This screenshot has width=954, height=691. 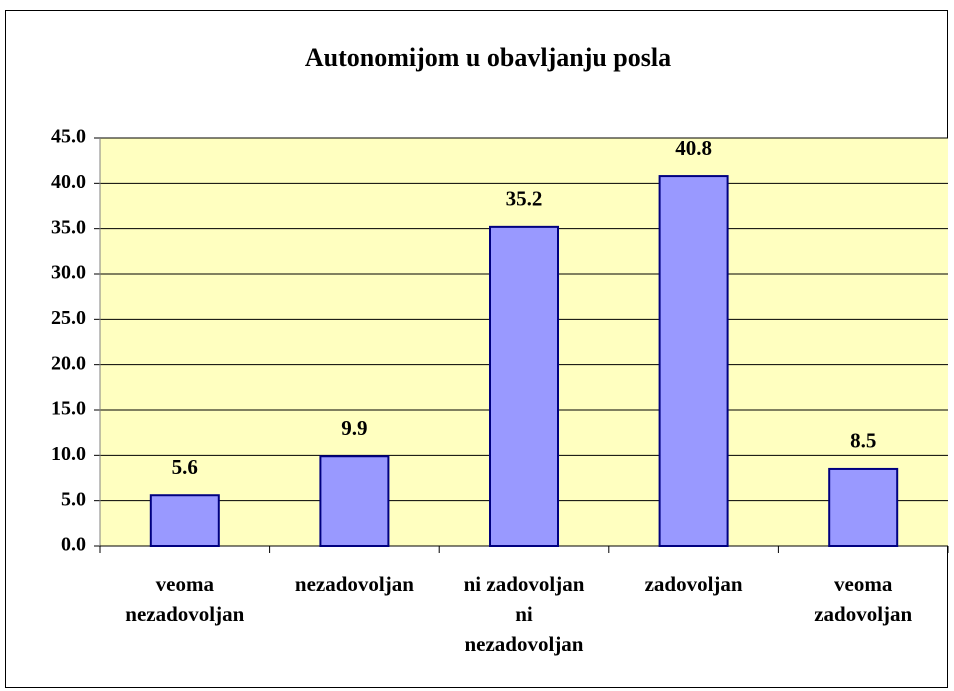 What do you see at coordinates (488, 57) in the screenshot?
I see `chart-title: Autonomijom u obavljanju posla` at bounding box center [488, 57].